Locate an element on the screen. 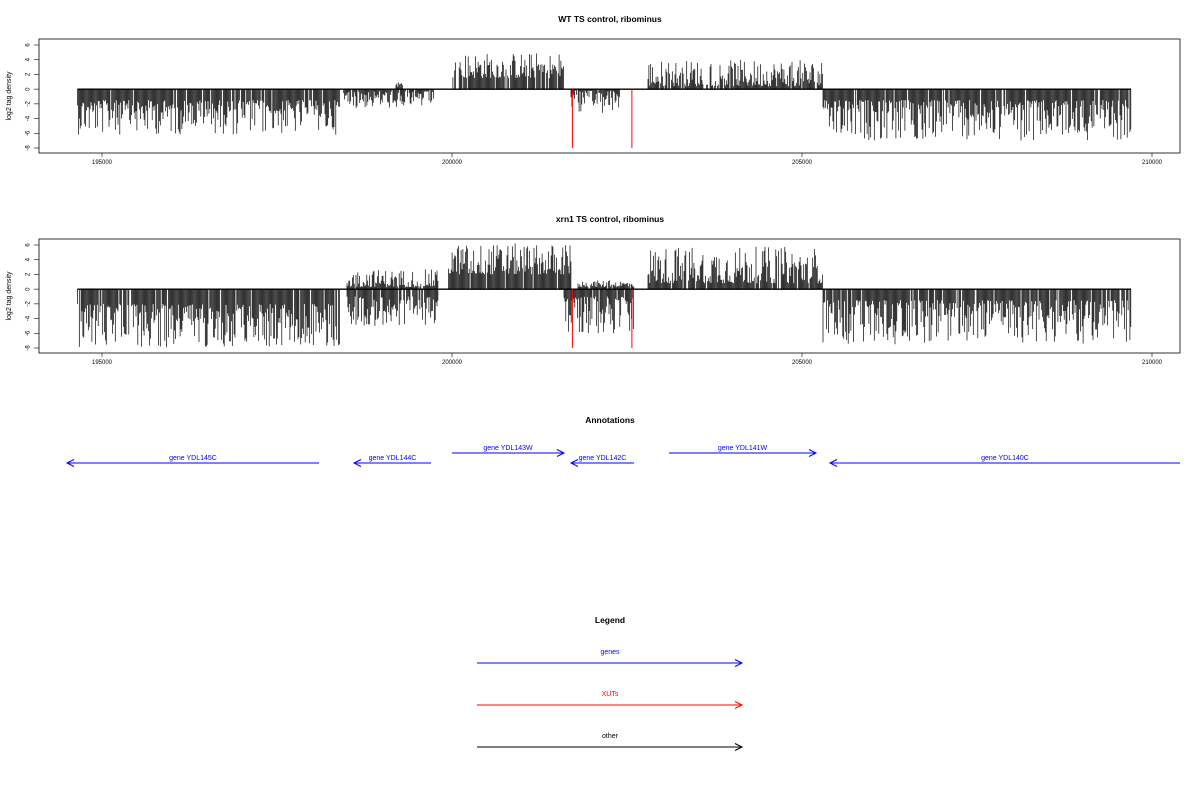  gene-label: gene YDL145C is located at coordinates (193, 458).